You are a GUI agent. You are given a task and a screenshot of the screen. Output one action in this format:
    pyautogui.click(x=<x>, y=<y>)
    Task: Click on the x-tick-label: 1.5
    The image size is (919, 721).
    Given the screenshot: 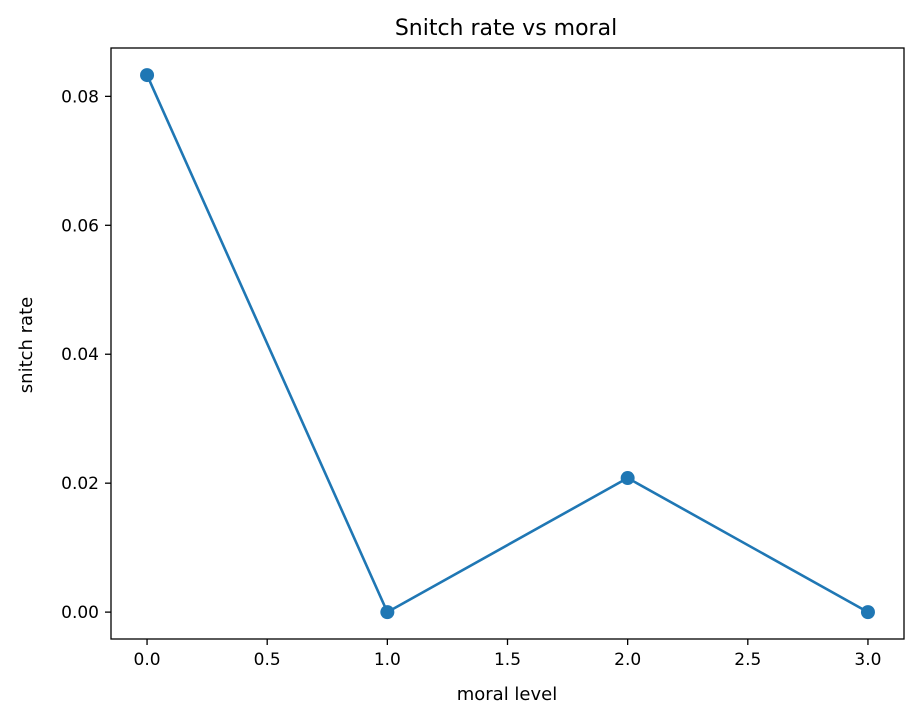 What is the action you would take?
    pyautogui.click(x=507, y=660)
    